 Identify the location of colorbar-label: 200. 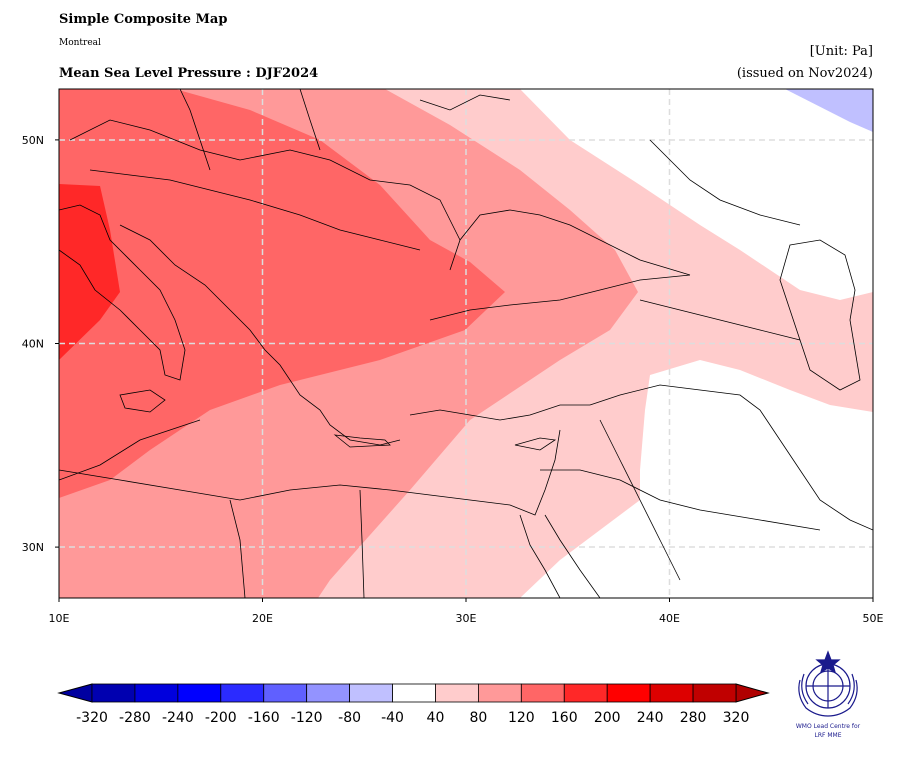
(607, 718).